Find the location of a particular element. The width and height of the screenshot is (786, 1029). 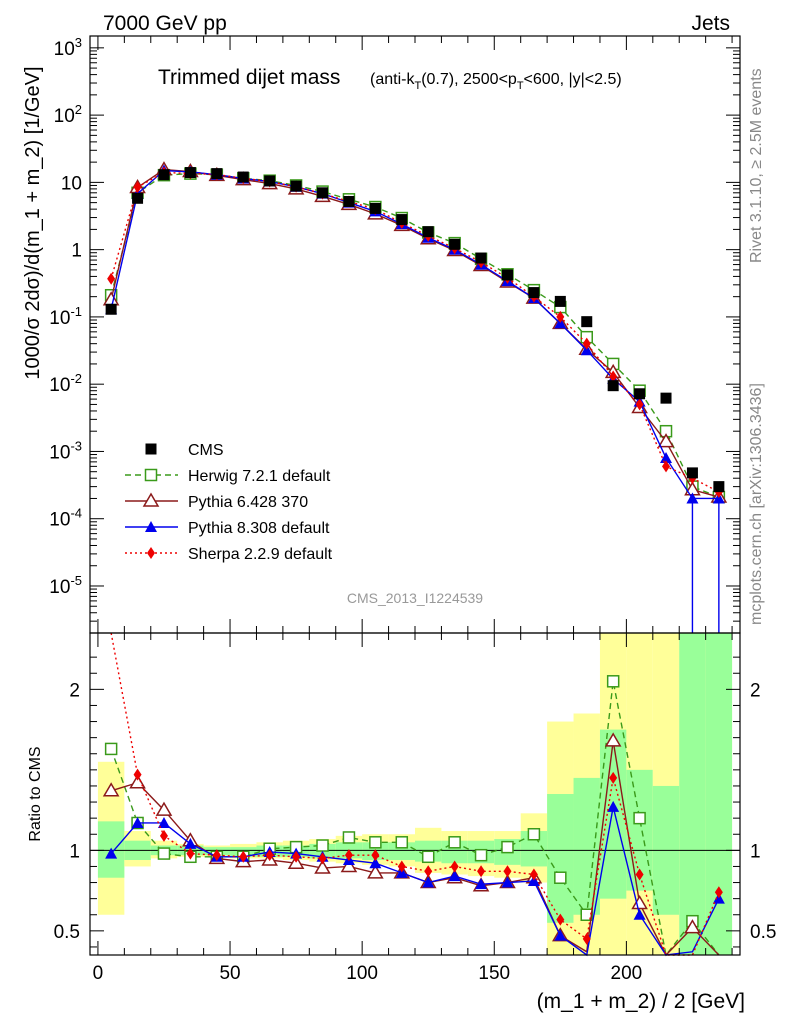

ratio-ytick-label-right: 0.5 is located at coordinates (763, 932).